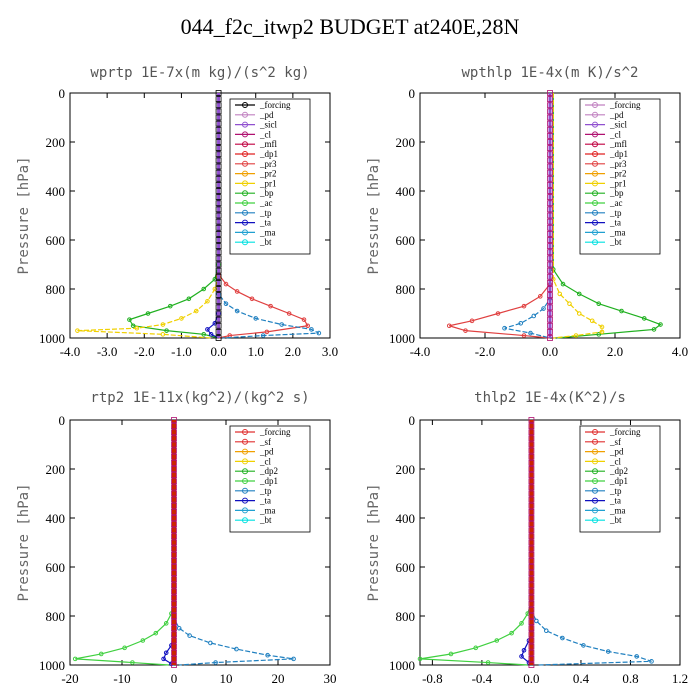 Image resolution: width=700 pixels, height=700 pixels. I want to click on x-tick-label: 10, so click(226, 678).